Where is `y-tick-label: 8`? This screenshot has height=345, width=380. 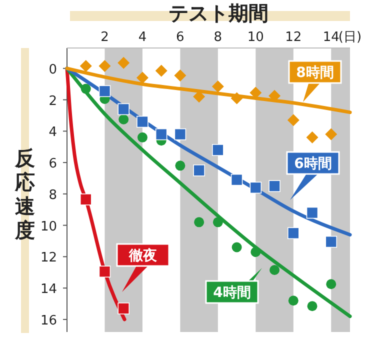 y-tick-label: 8 is located at coordinates (52, 195).